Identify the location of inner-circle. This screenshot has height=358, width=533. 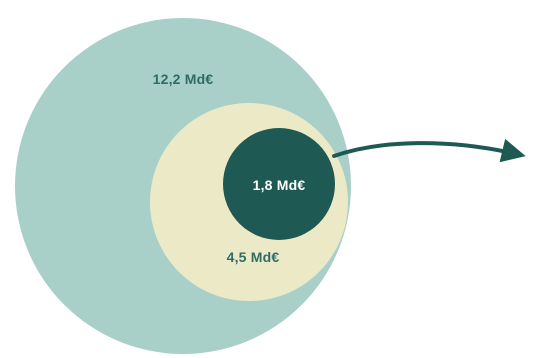
(279, 184).